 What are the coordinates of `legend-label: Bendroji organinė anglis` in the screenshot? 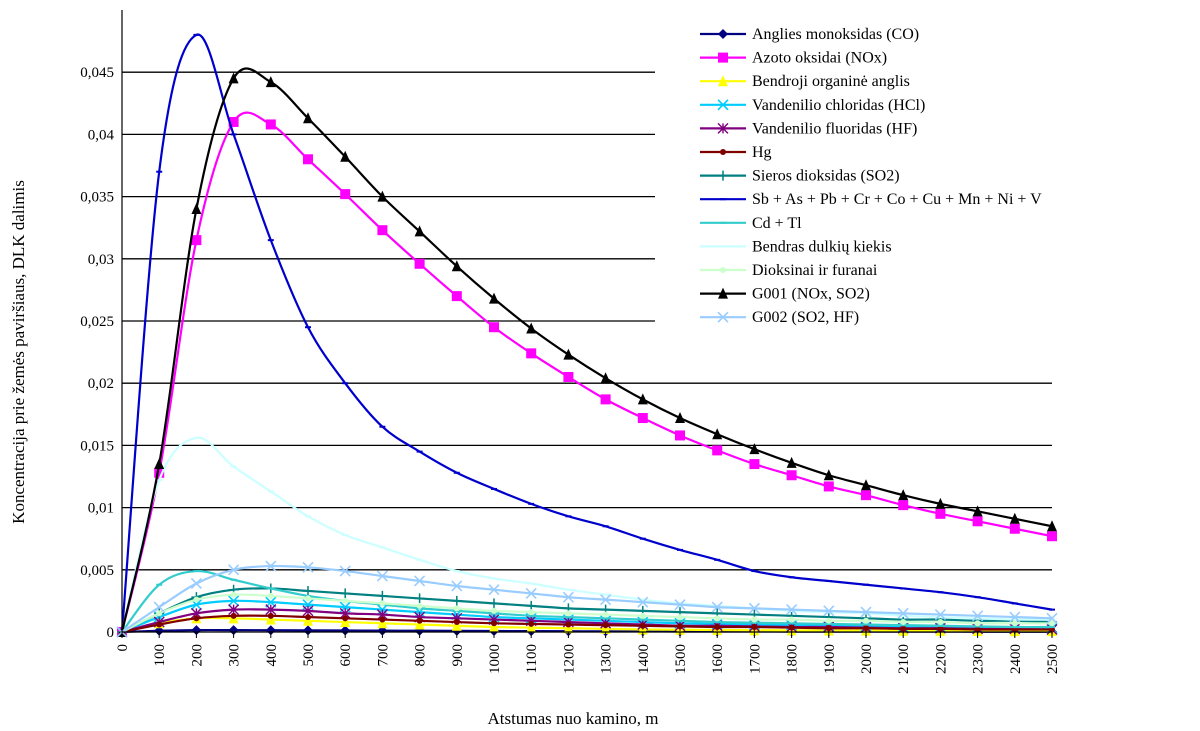 It's located at (831, 81).